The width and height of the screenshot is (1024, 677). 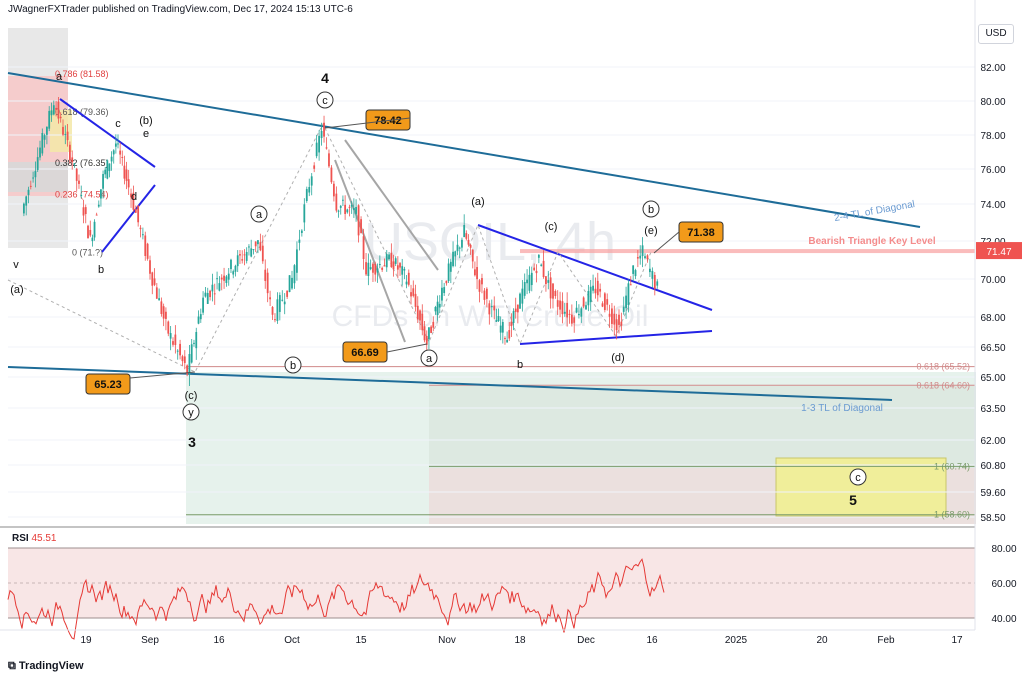 What do you see at coordinates (551, 227) in the screenshot?
I see `wave-label: (c)` at bounding box center [551, 227].